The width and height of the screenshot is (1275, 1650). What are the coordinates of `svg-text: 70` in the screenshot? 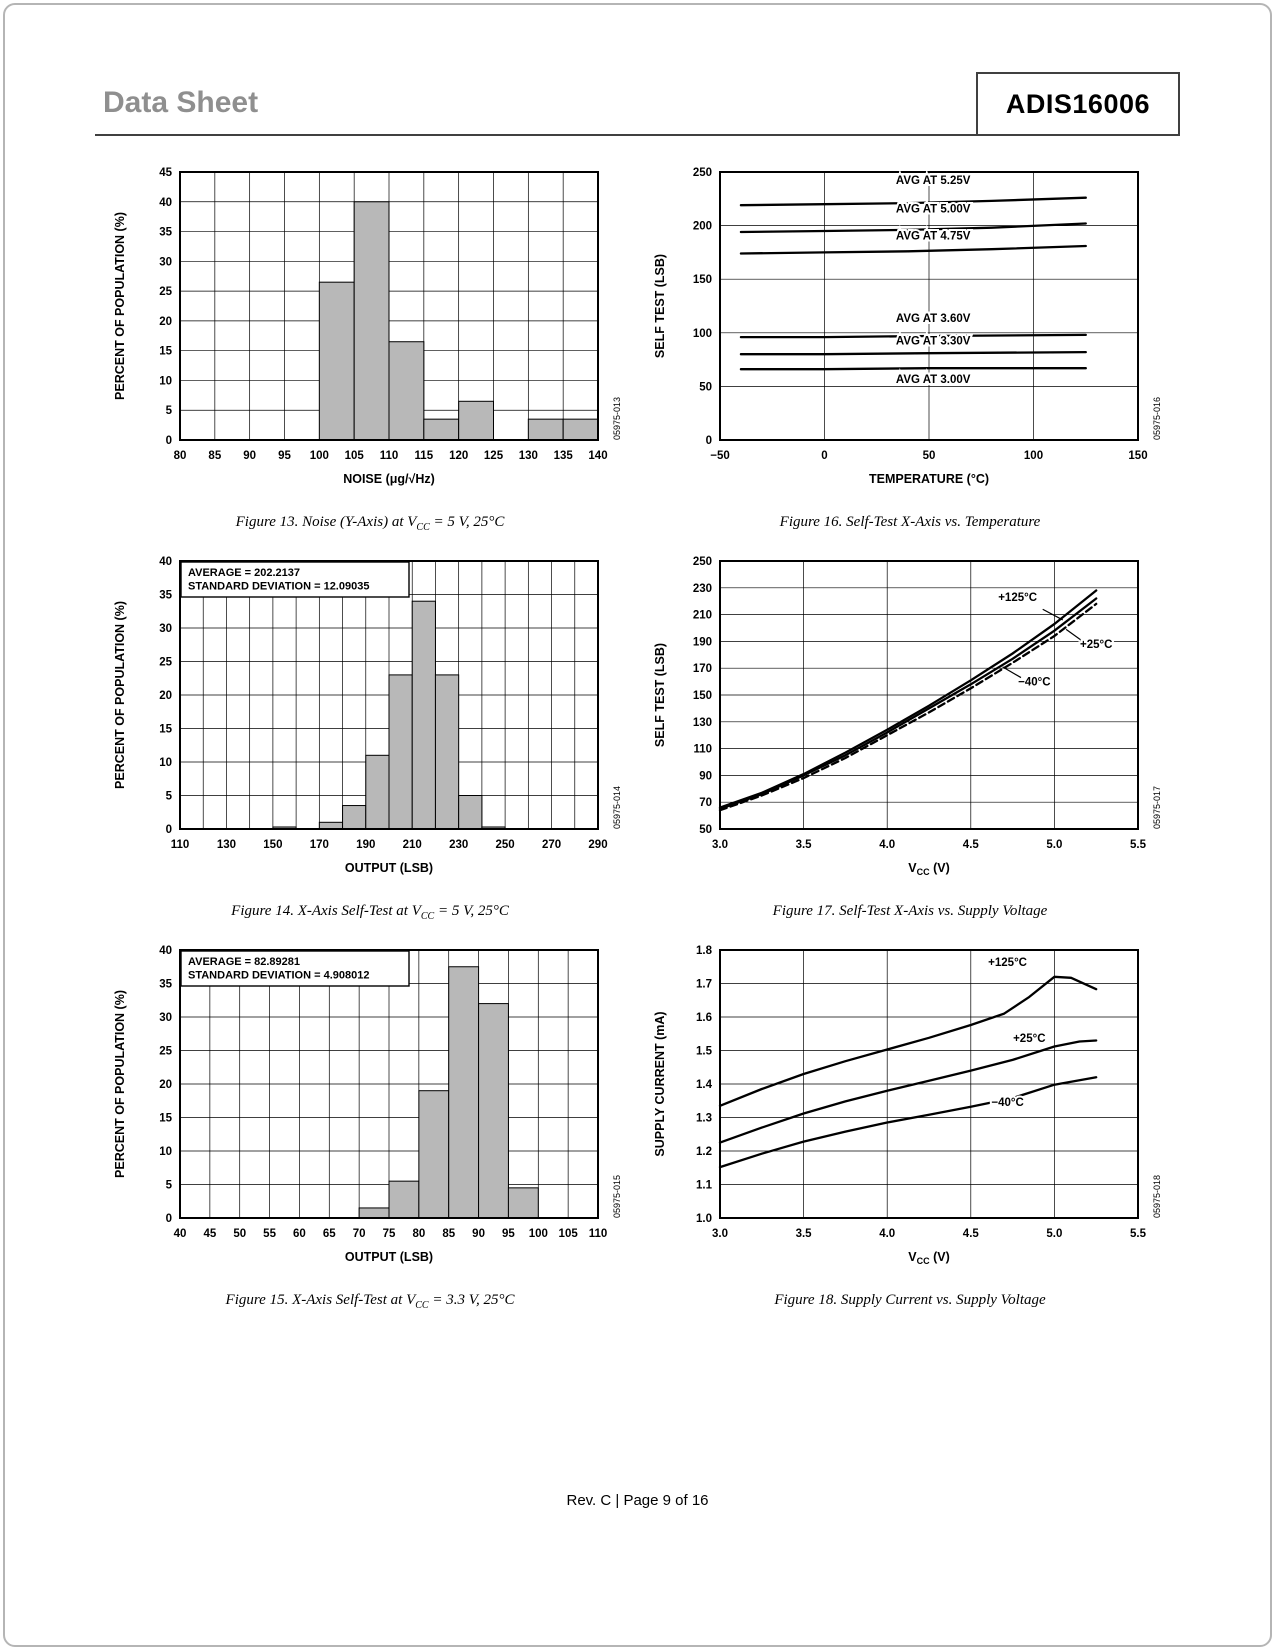 It's located at (359, 1234).